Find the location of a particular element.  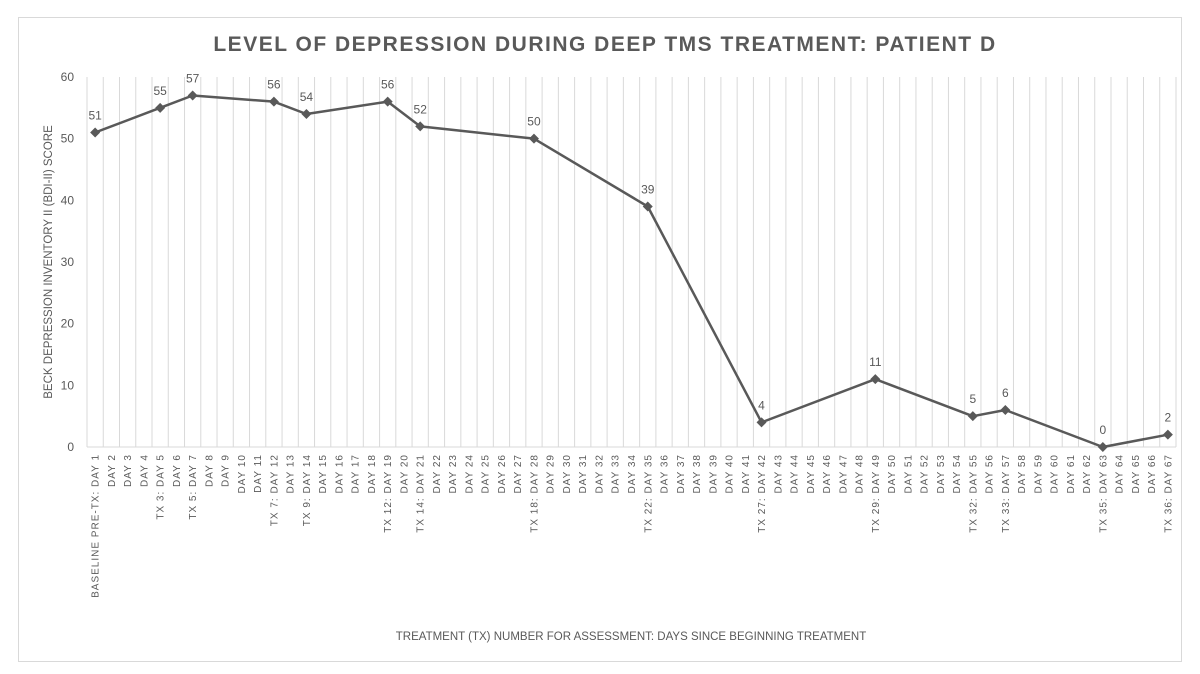

x-tick-label: DAY 62 is located at coordinates (1087, 474).